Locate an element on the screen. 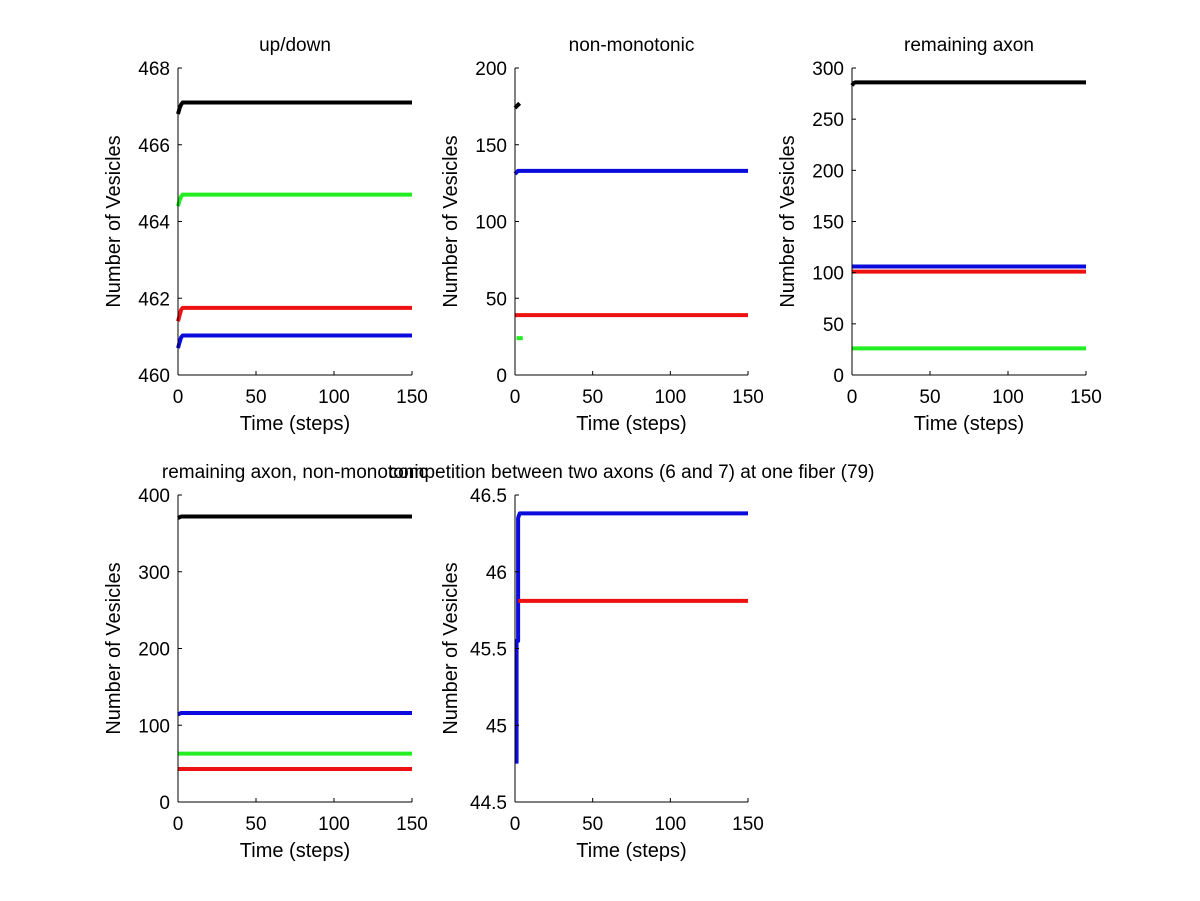 The height and width of the screenshot is (901, 1200). y-tick-label: 400 is located at coordinates (154, 496).